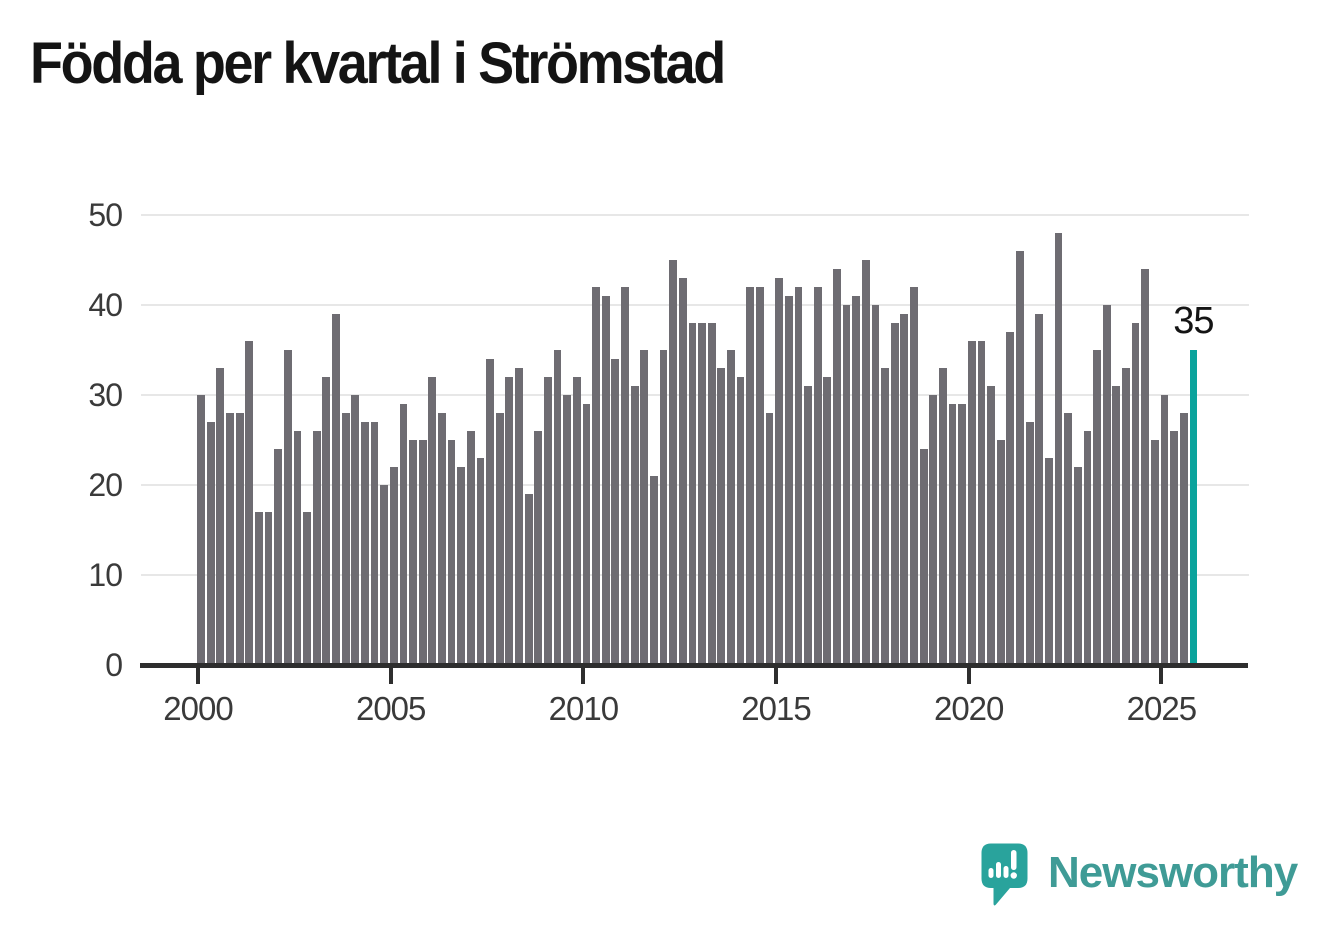  Describe the element at coordinates (1193, 507) in the screenshot. I see `highlighted-bar` at that location.